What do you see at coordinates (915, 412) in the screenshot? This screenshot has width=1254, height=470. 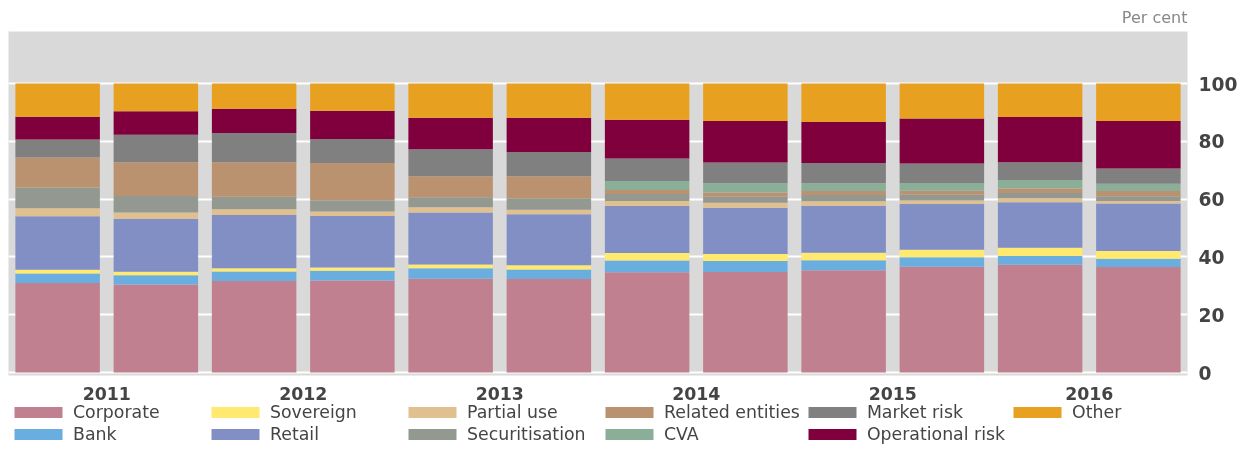 I see `legend-label: Market risk` at bounding box center [915, 412].